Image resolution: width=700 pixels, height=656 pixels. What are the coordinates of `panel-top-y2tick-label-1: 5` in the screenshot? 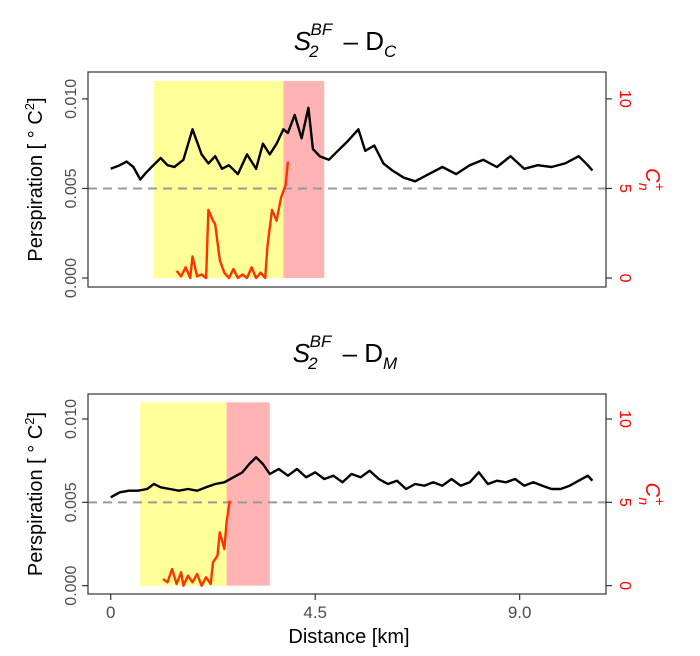 It's located at (624, 188).